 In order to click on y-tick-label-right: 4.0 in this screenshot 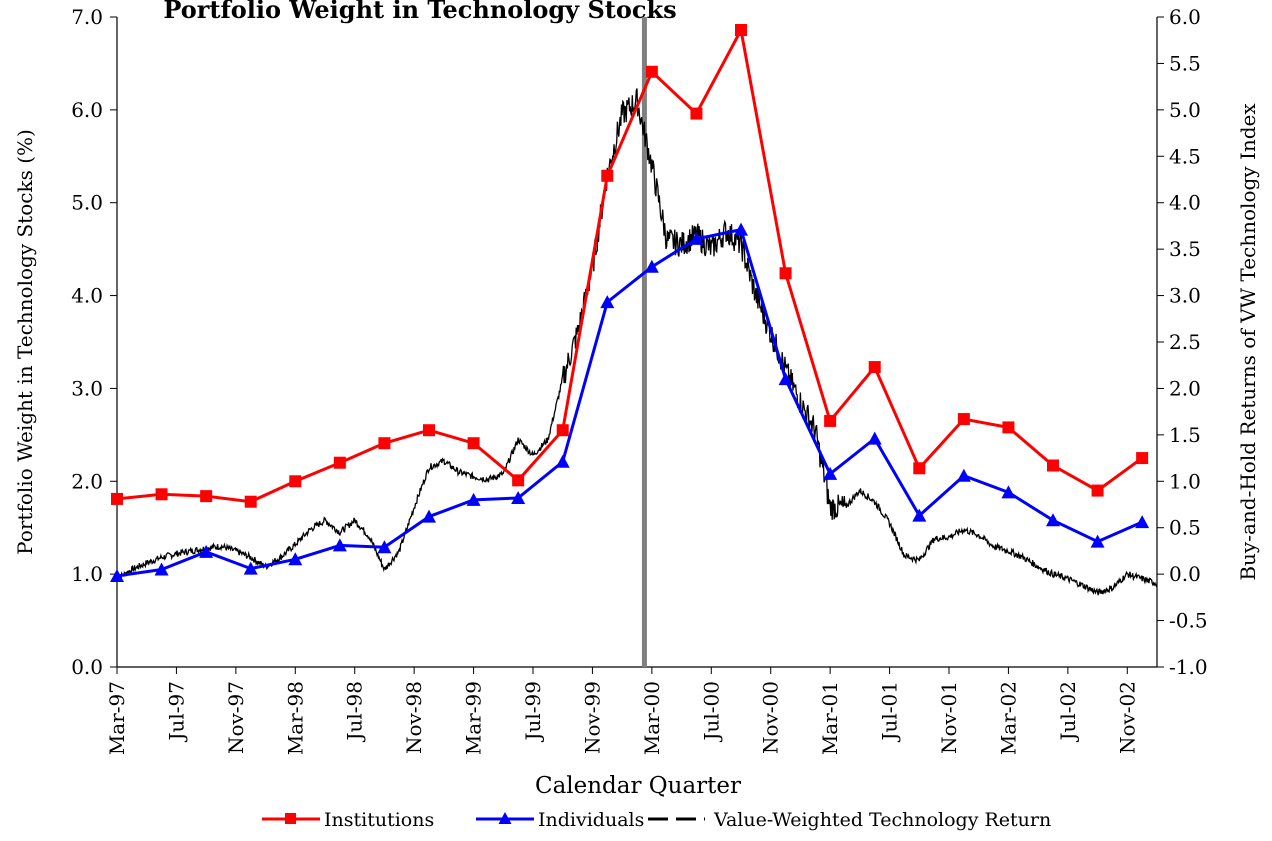, I will do `click(1185, 203)`.